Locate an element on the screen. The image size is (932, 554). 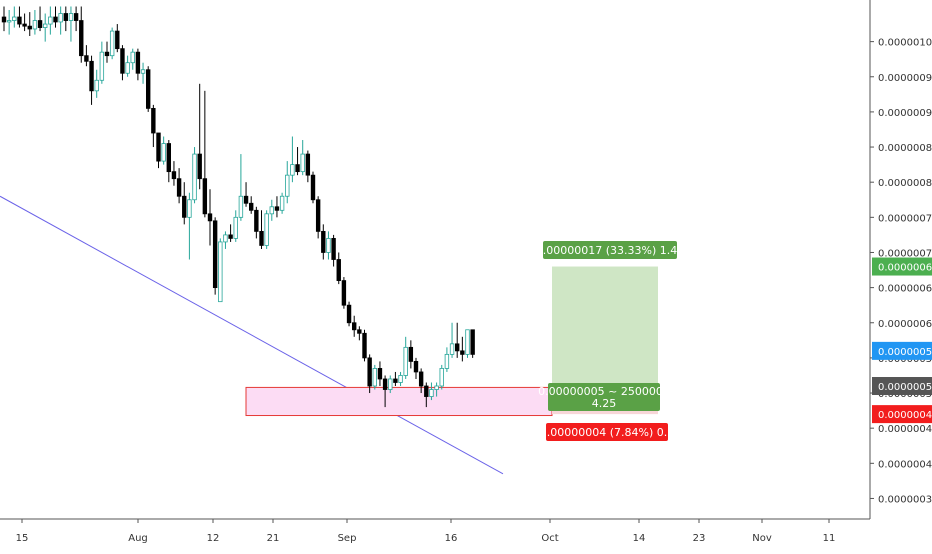
candle-body is located at coordinates (148, 89).